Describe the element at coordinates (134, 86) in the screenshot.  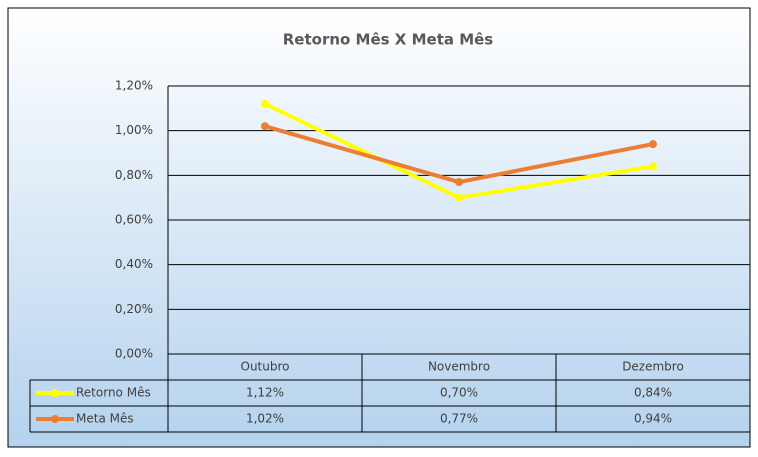
I see `y-tick-label: 1,20%` at that location.